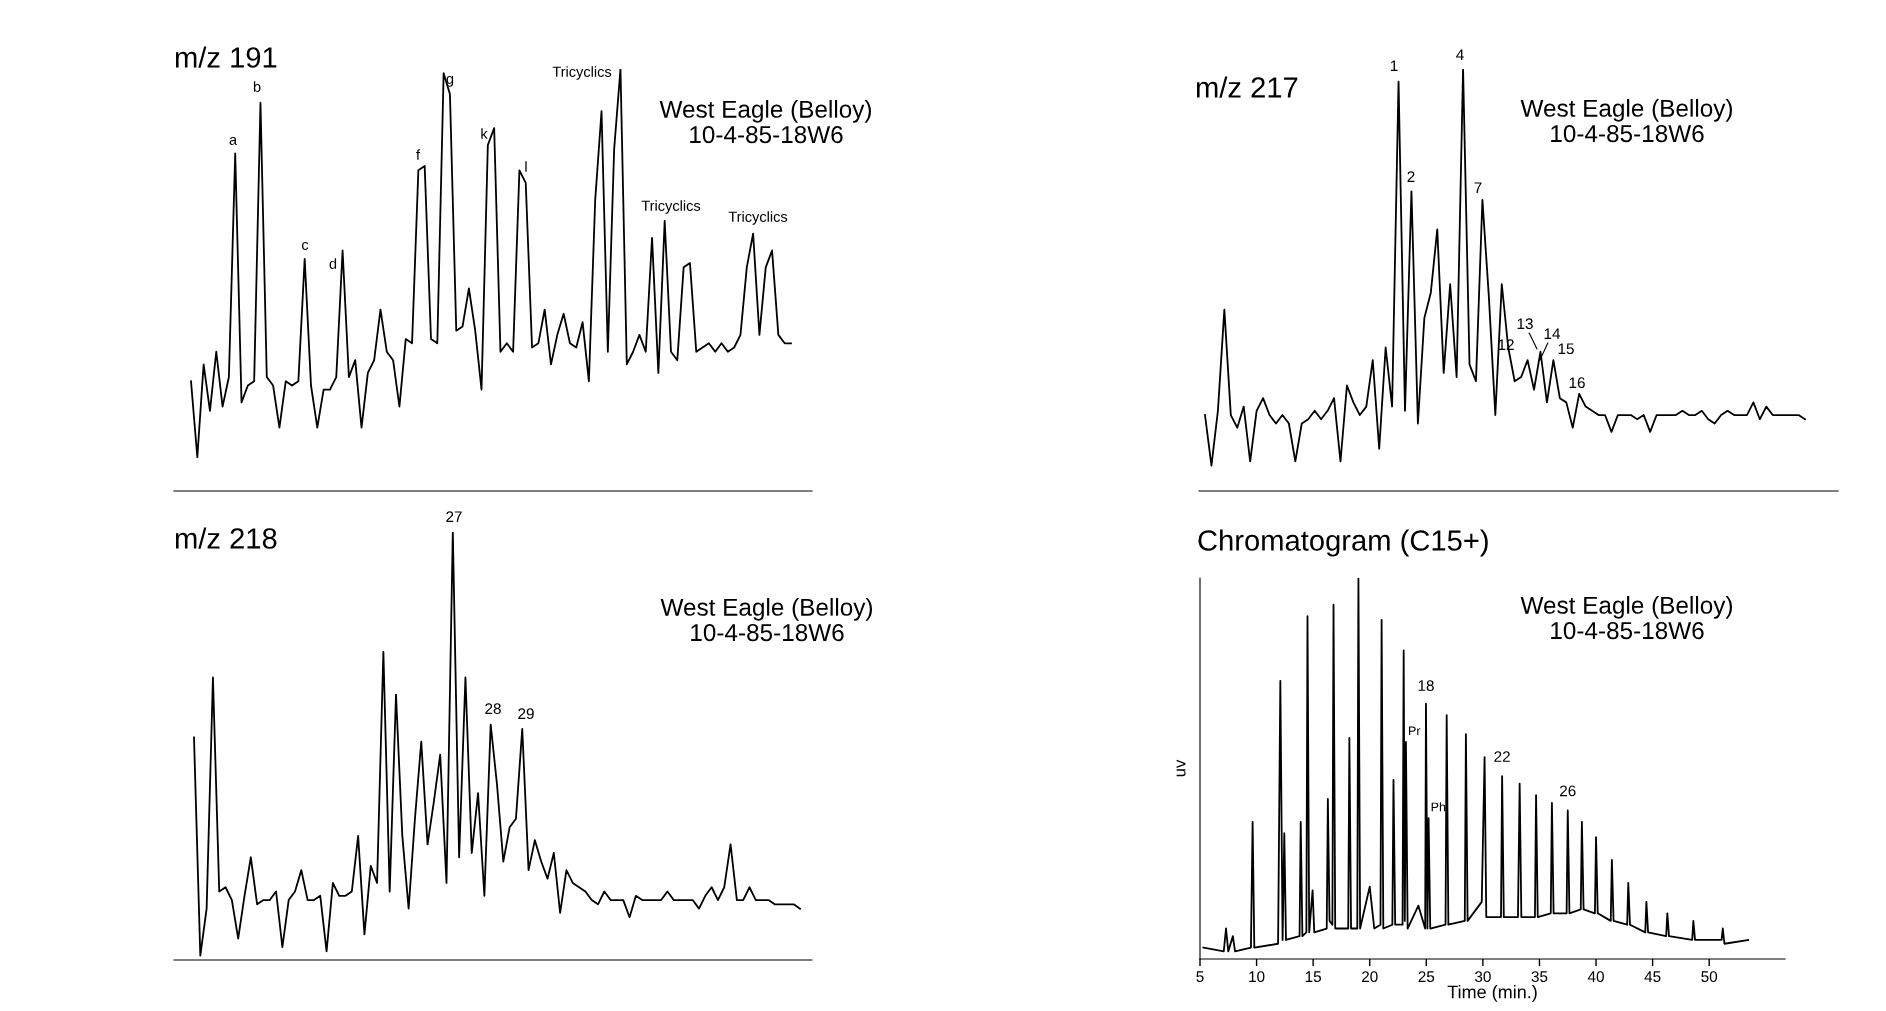  Describe the element at coordinates (1181, 768) in the screenshot. I see `y-axis-title: uv` at that location.